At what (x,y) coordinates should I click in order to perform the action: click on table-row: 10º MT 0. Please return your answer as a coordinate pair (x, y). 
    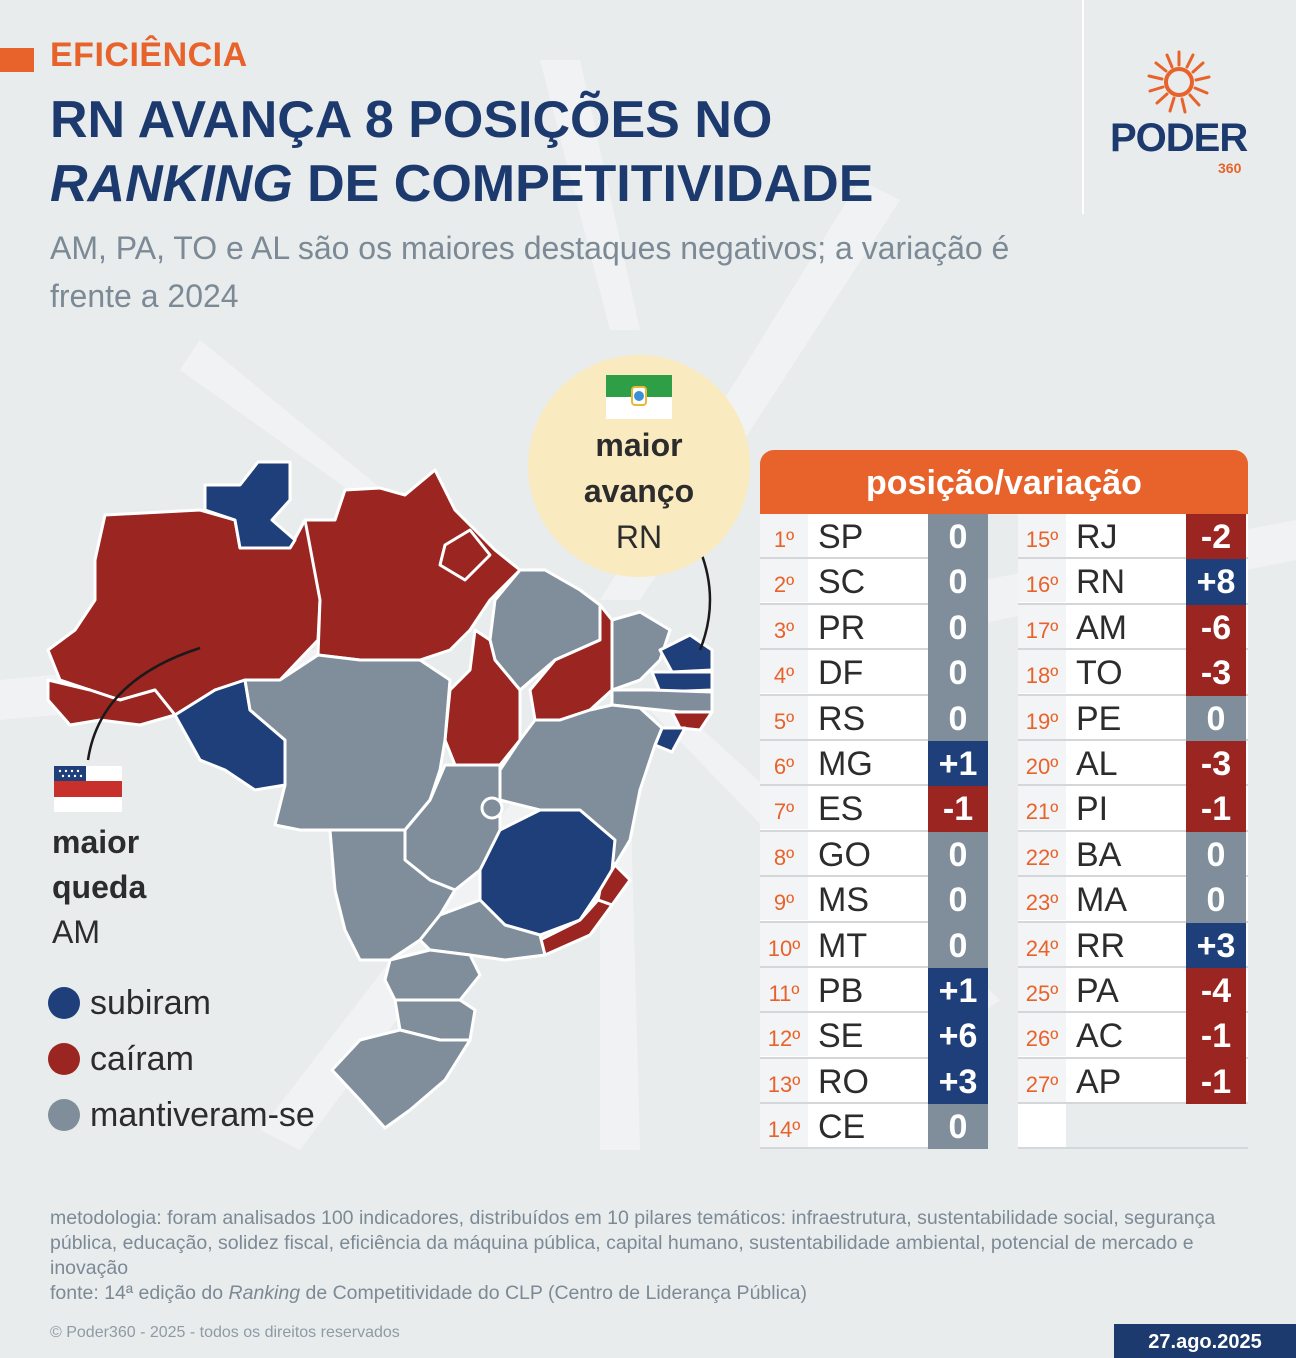
    Looking at the image, I should click on (874, 945).